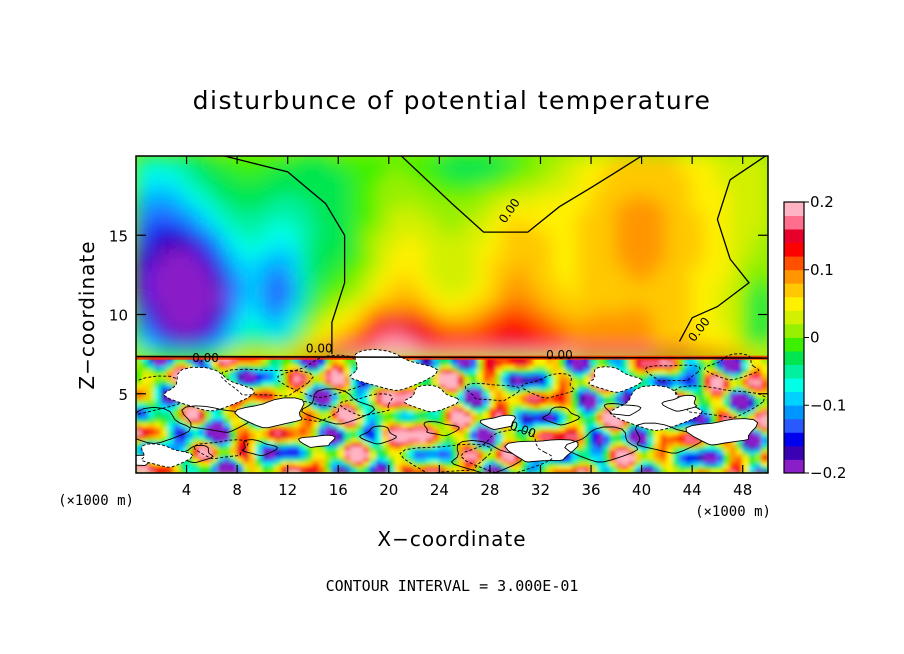 The width and height of the screenshot is (904, 654). I want to click on x-tick-label: 40, so click(641, 490).